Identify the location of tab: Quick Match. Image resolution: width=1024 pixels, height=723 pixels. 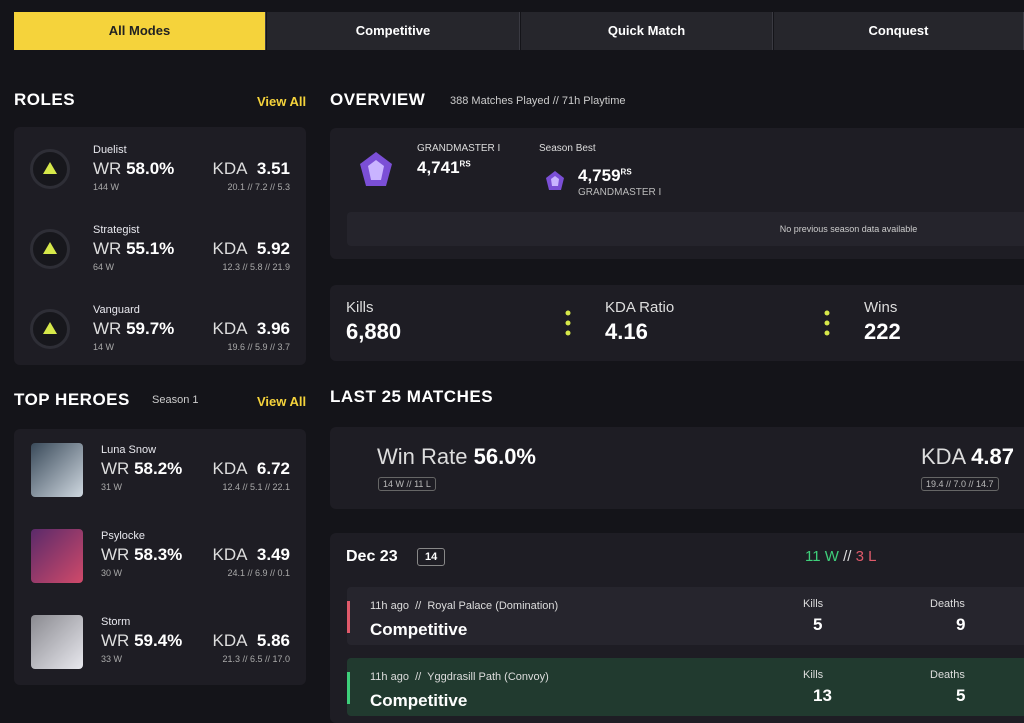
(647, 31).